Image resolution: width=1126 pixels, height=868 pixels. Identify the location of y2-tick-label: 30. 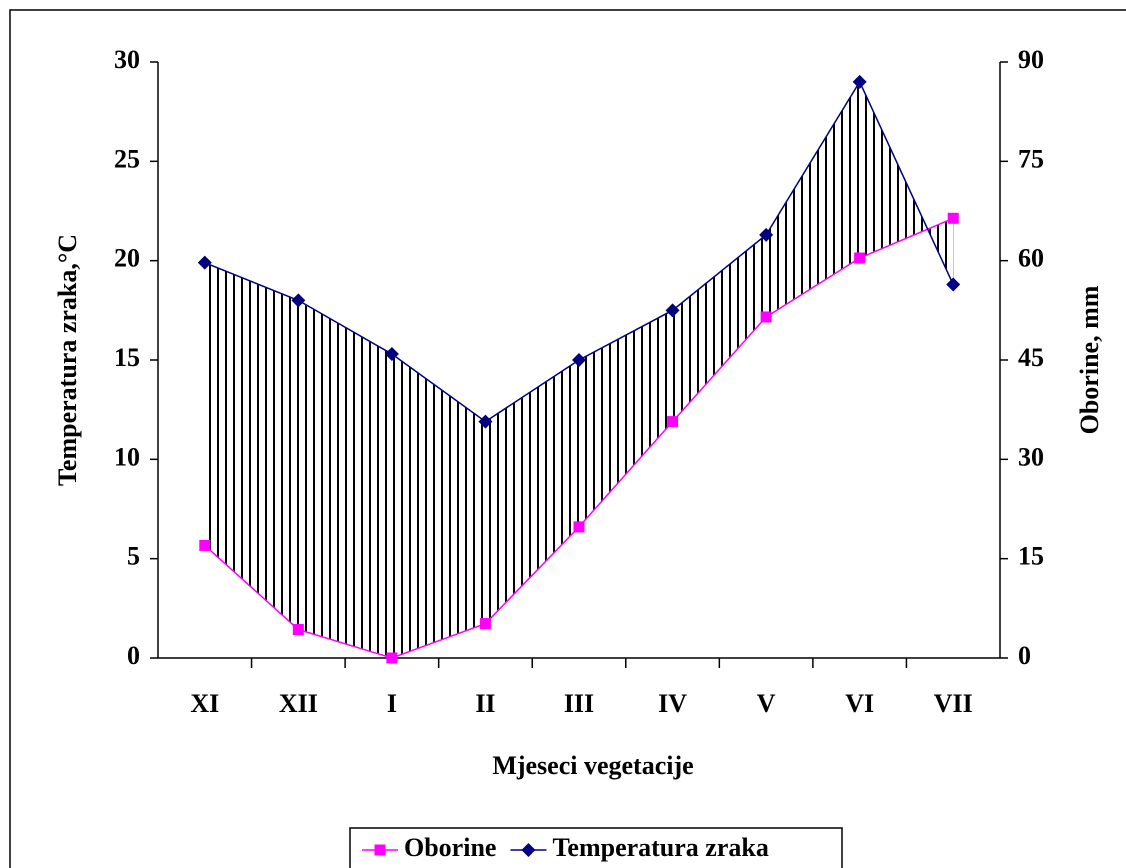
(1031, 456).